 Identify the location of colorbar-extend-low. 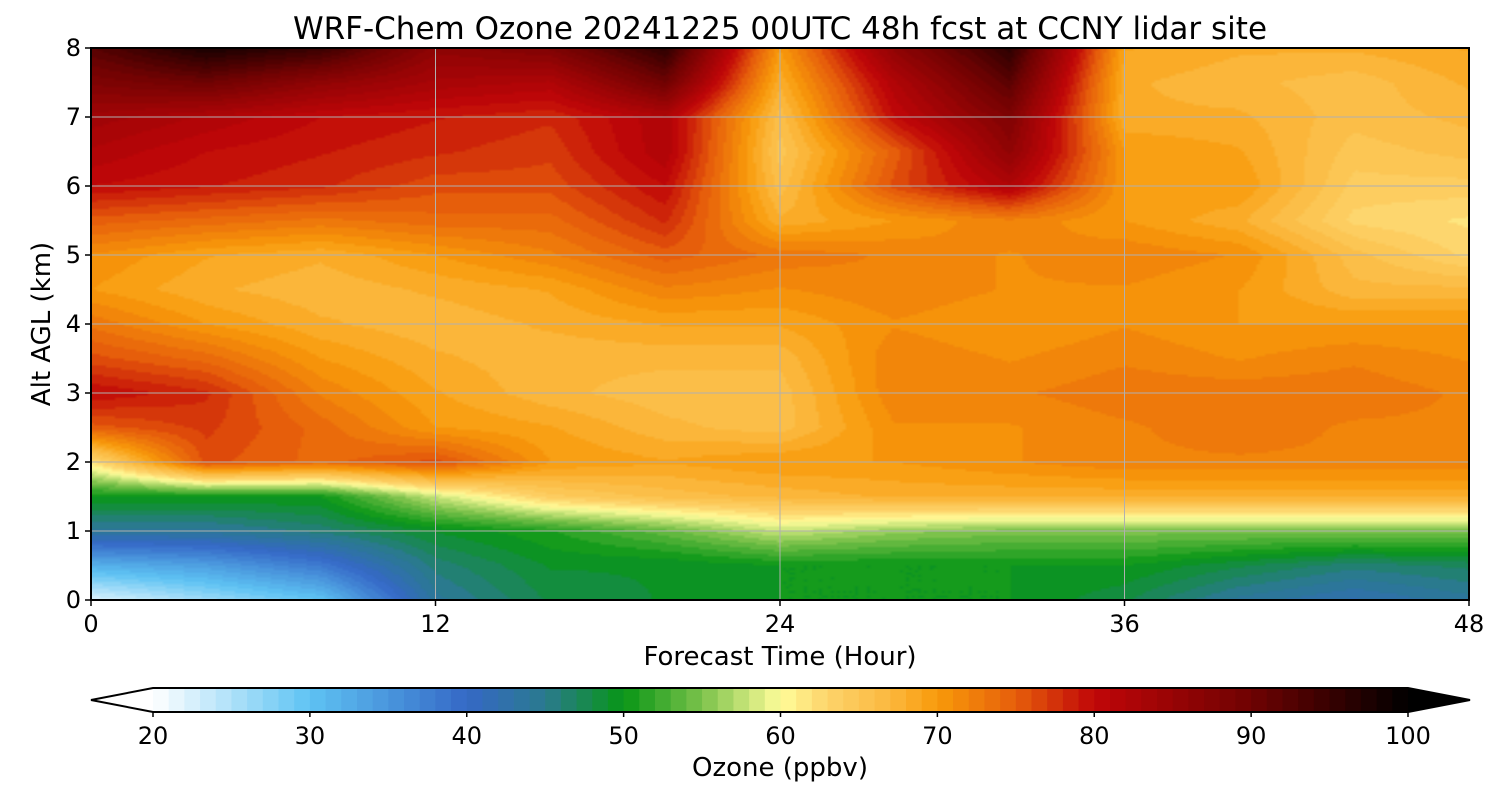
(122, 700).